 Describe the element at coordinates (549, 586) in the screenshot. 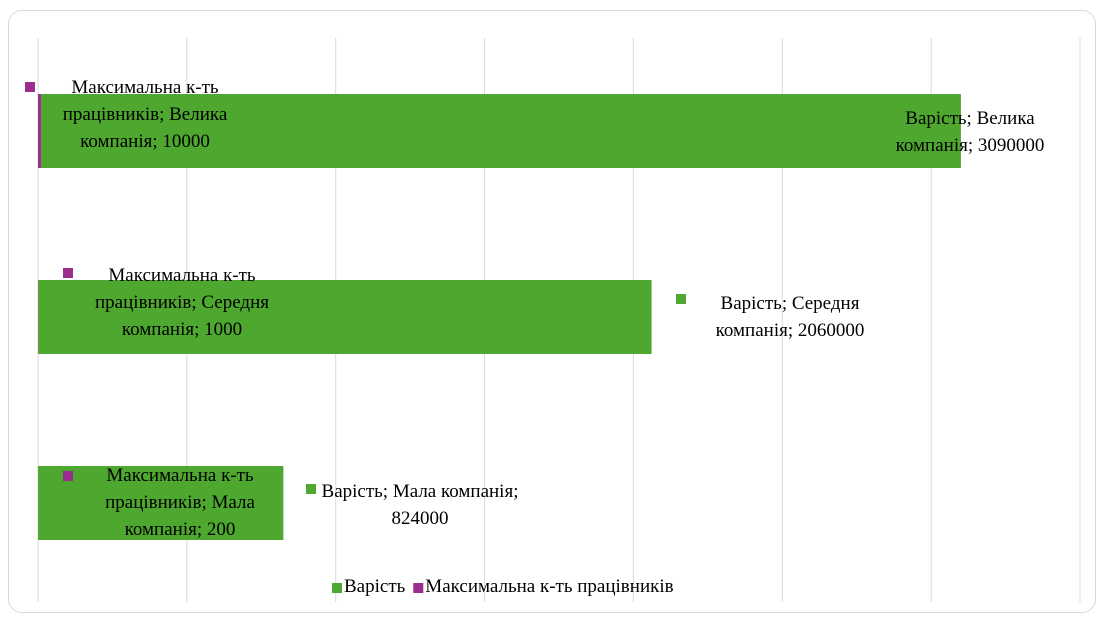

I see `legend-label: Максимальна к-ть працівників` at that location.